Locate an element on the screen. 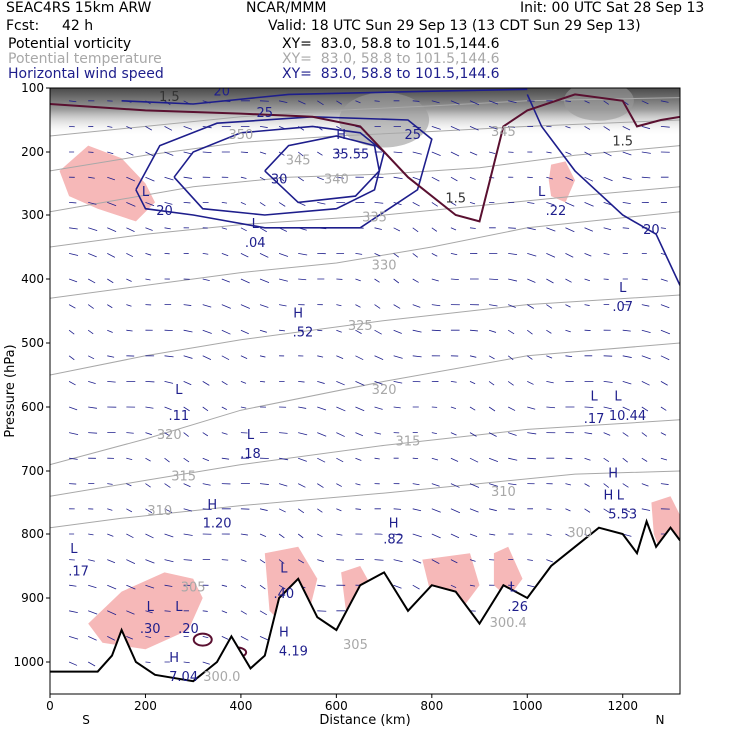 Image resolution: width=740 pixels, height=740 pixels. field-name-wind: Horizontal wind speed is located at coordinates (86, 74).